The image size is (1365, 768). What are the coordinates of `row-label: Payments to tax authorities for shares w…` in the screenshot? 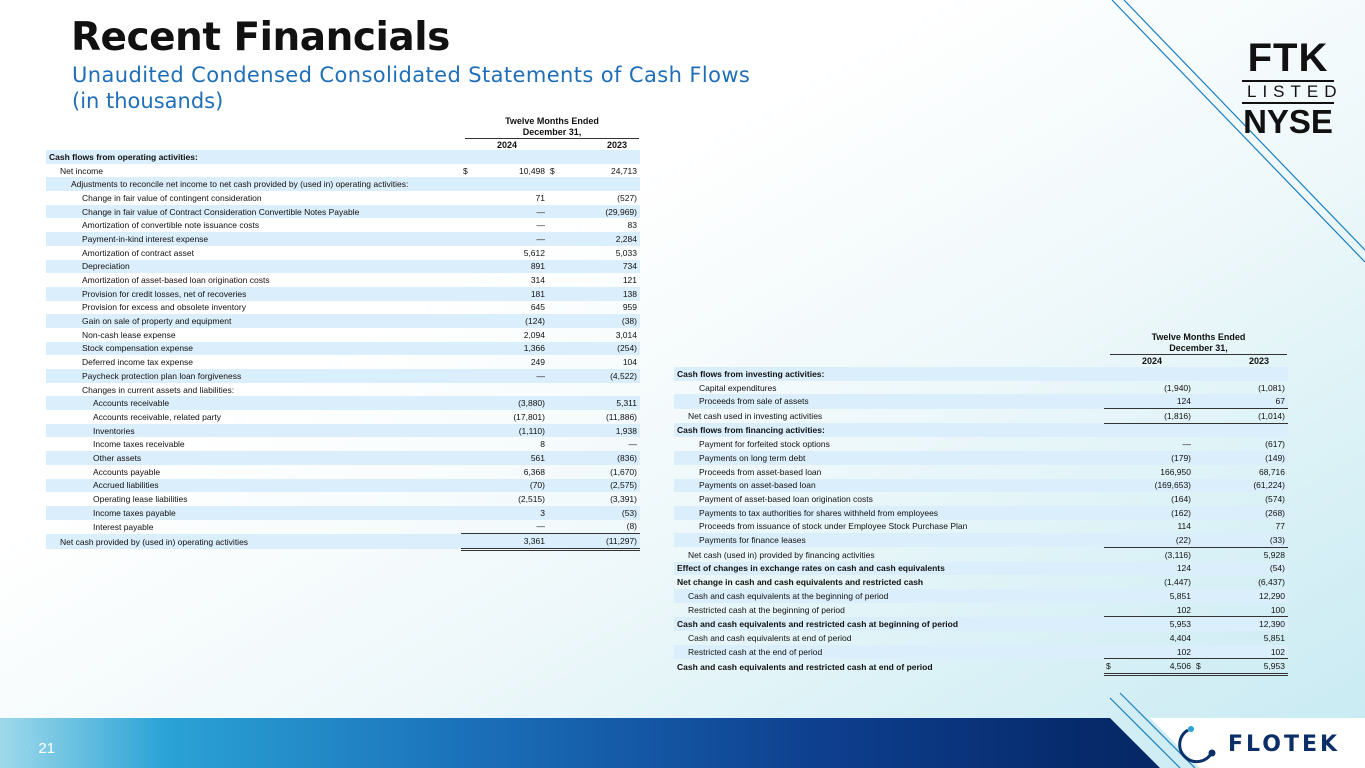 It's located at (889, 512).